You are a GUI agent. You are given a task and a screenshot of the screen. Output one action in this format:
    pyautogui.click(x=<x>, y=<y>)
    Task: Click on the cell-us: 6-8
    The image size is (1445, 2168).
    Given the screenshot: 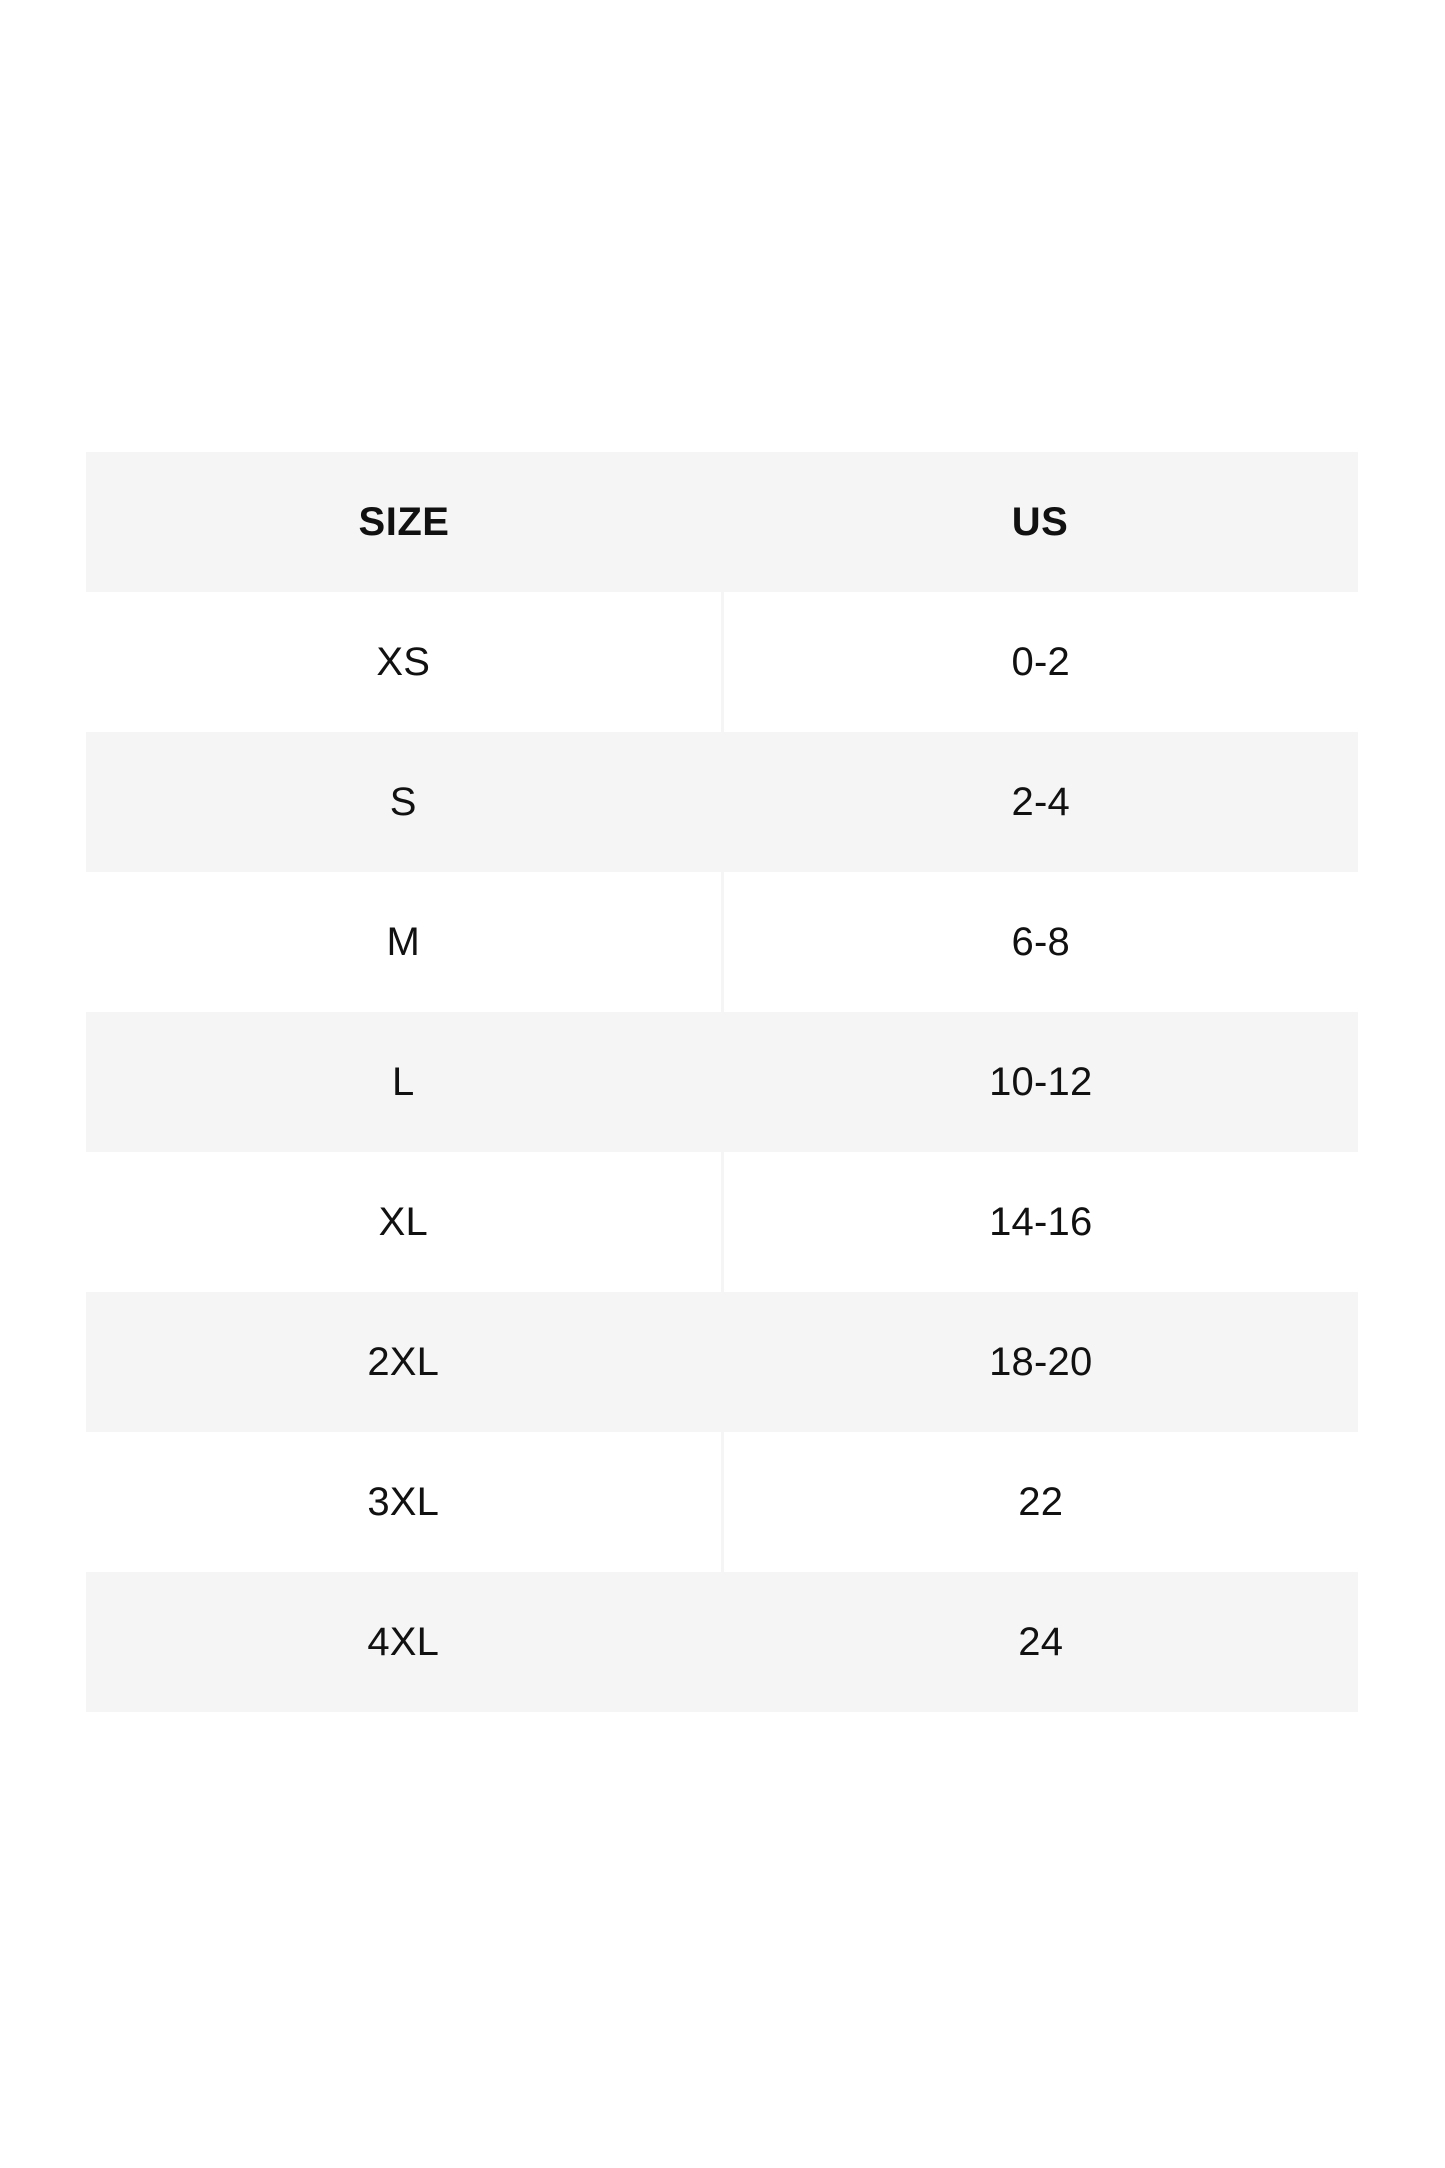 What is the action you would take?
    pyautogui.click(x=1040, y=942)
    